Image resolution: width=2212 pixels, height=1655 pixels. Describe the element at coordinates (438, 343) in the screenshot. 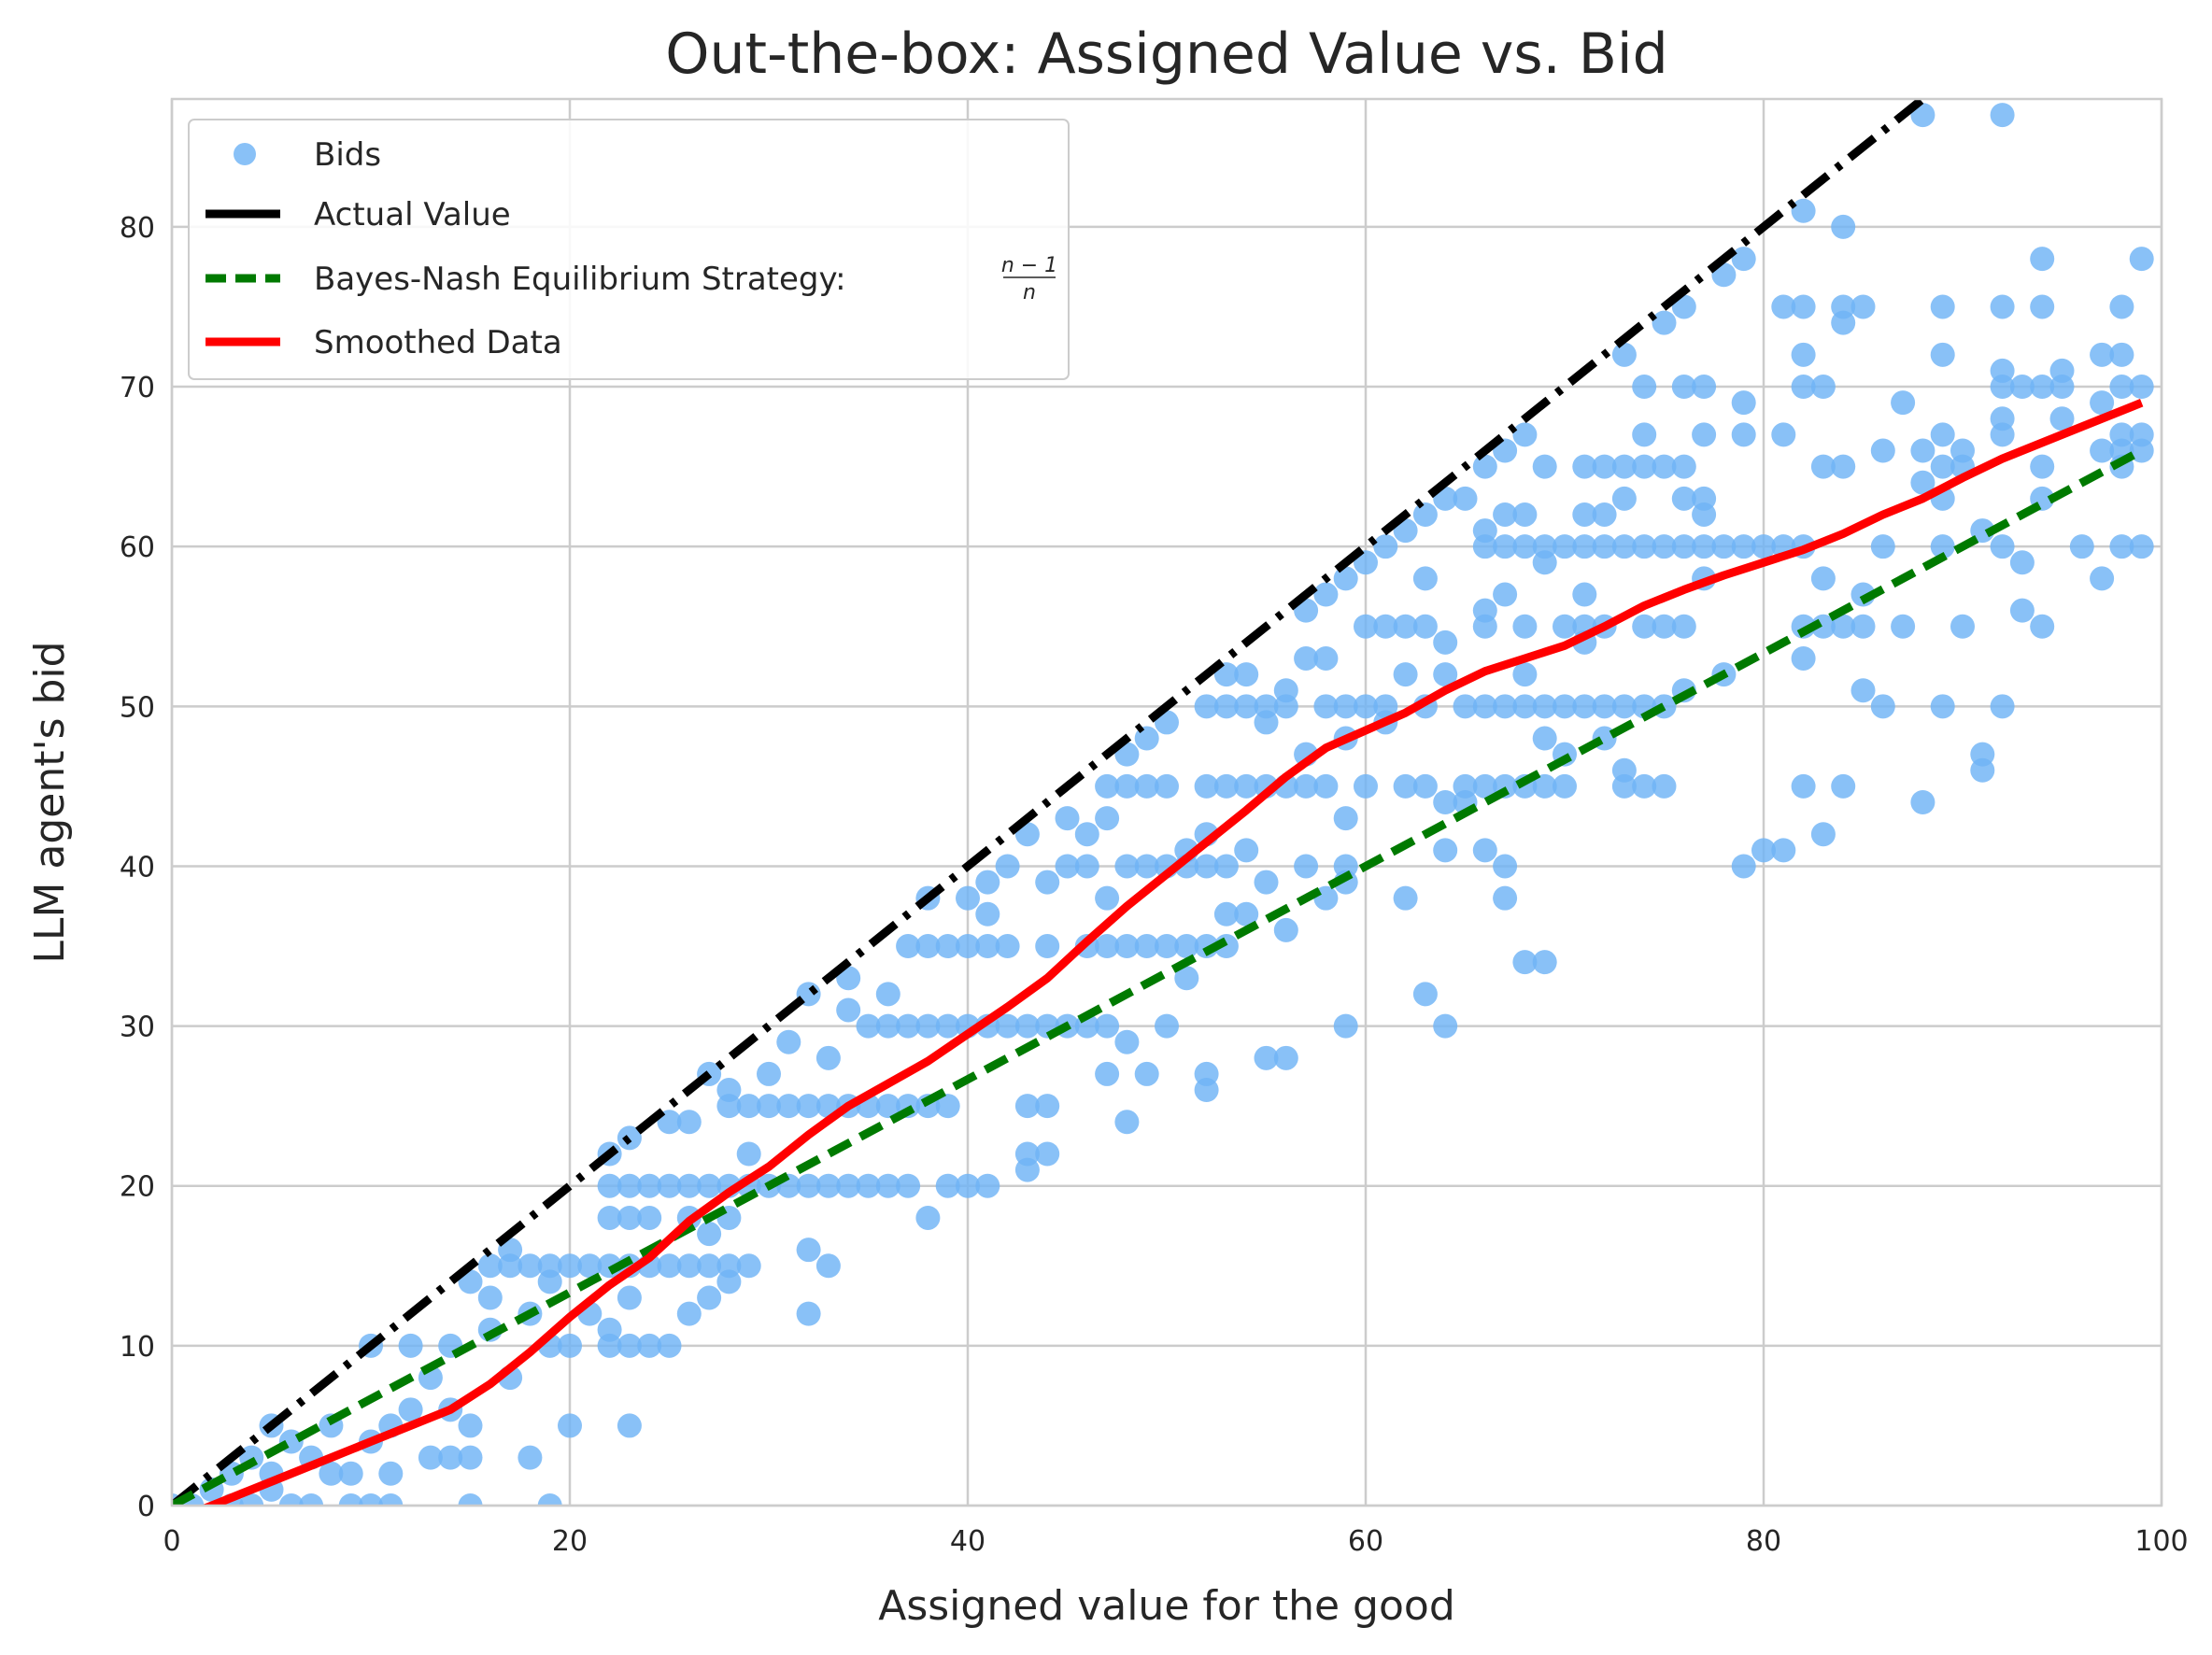

I see `legend-smoothed-label: Smoothed Data` at that location.